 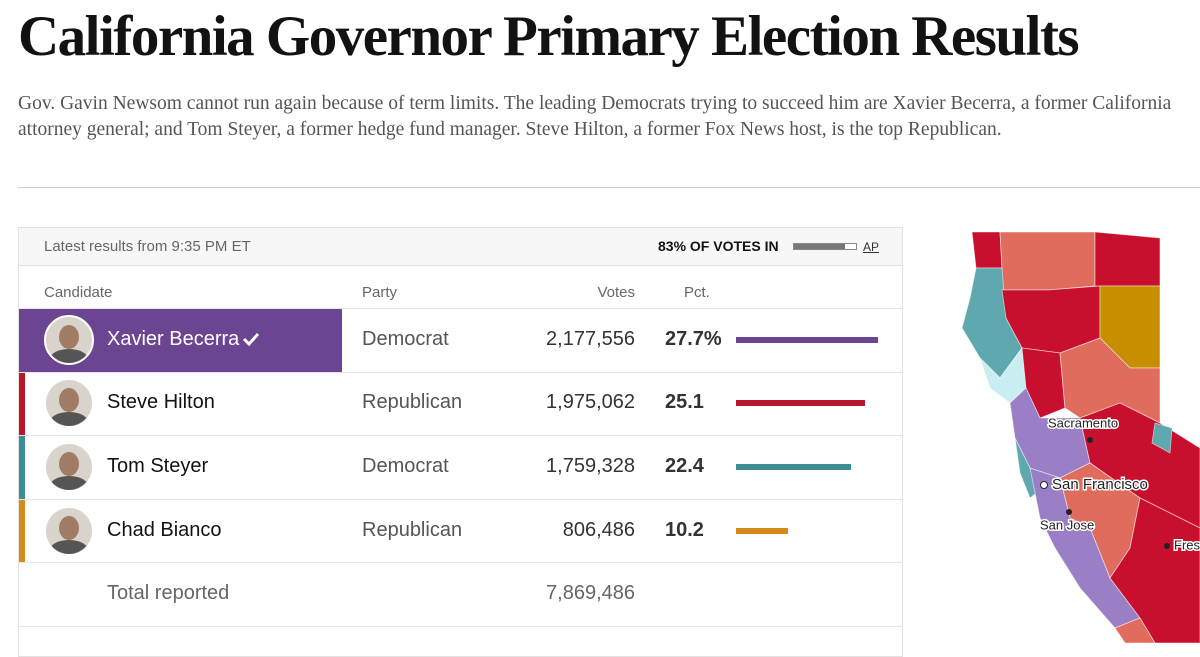 What do you see at coordinates (684, 402) in the screenshot?
I see `pct: 25.1` at bounding box center [684, 402].